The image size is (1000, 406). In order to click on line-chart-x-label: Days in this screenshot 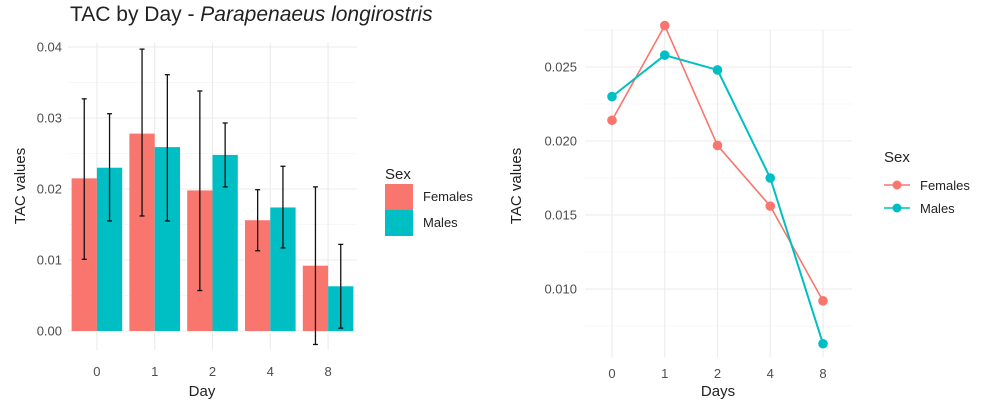, I will do `click(718, 391)`.